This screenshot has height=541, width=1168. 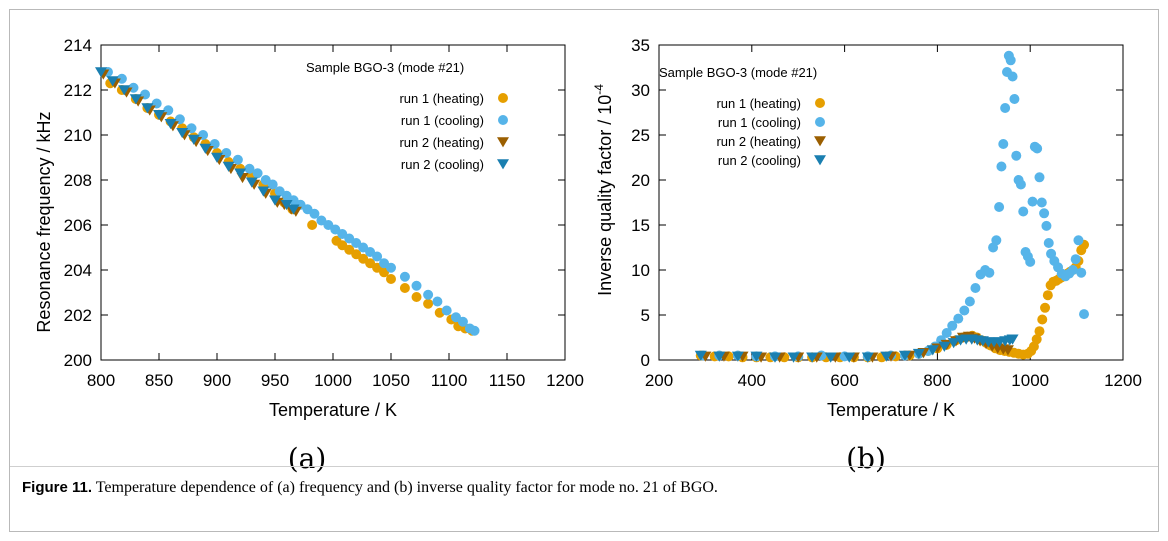 What do you see at coordinates (891, 410) in the screenshot?
I see `chart-b-xlabel: Temperature / K` at bounding box center [891, 410].